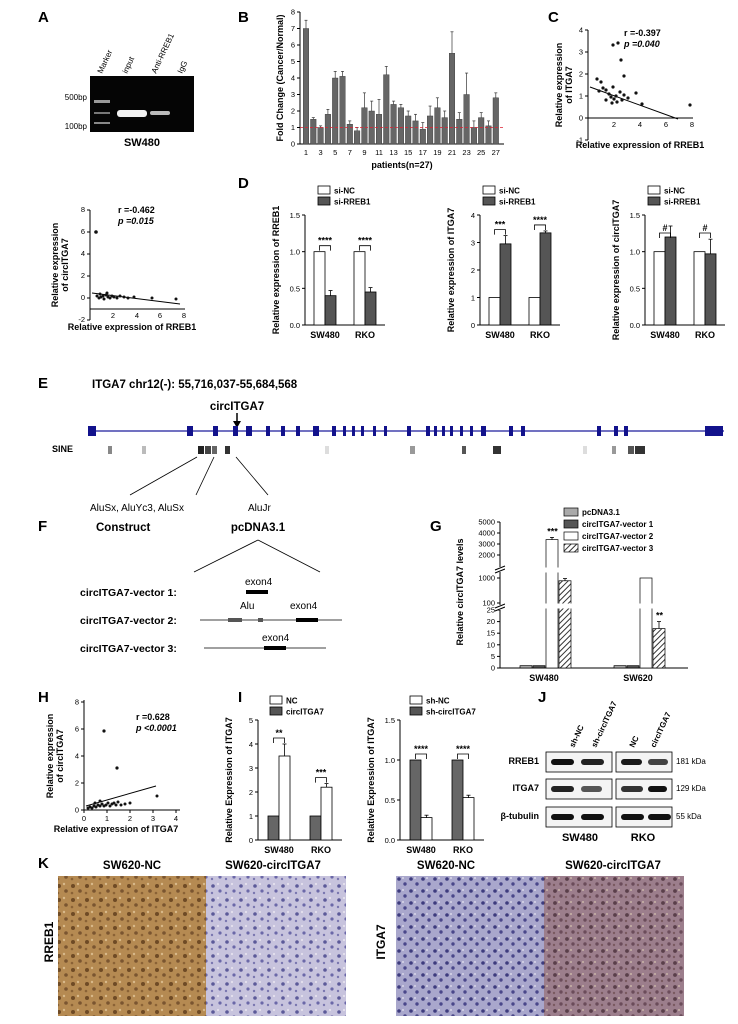  What do you see at coordinates (641, 44) in the screenshot?
I see `p-value: p =0.040` at bounding box center [641, 44].